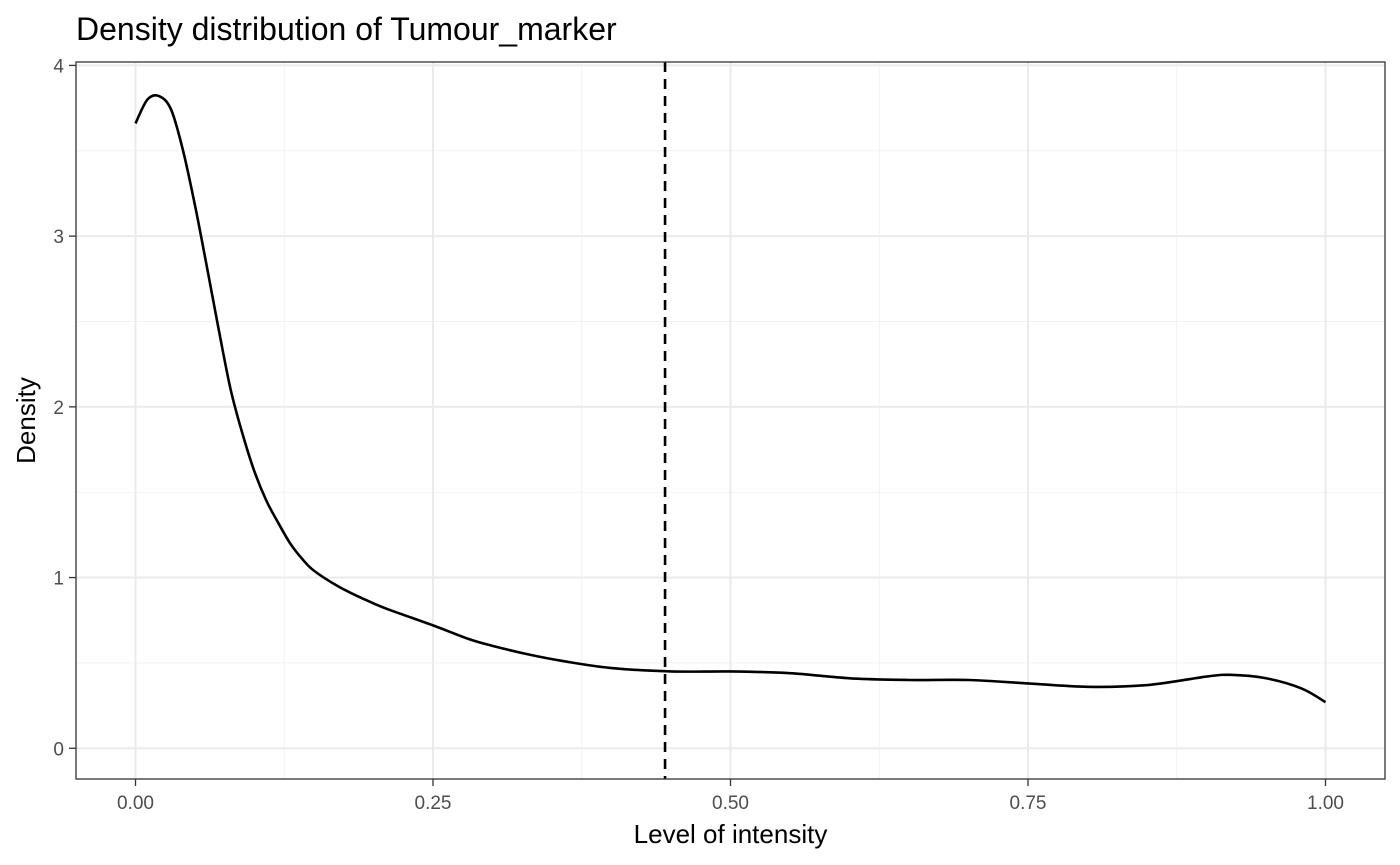 The height and width of the screenshot is (865, 1400). Describe the element at coordinates (135, 803) in the screenshot. I see `x-tick-label: 0.00` at that location.